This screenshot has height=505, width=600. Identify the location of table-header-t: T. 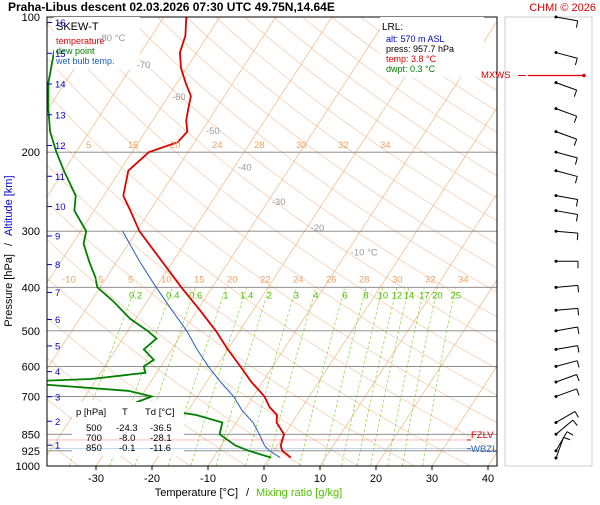
(125, 412).